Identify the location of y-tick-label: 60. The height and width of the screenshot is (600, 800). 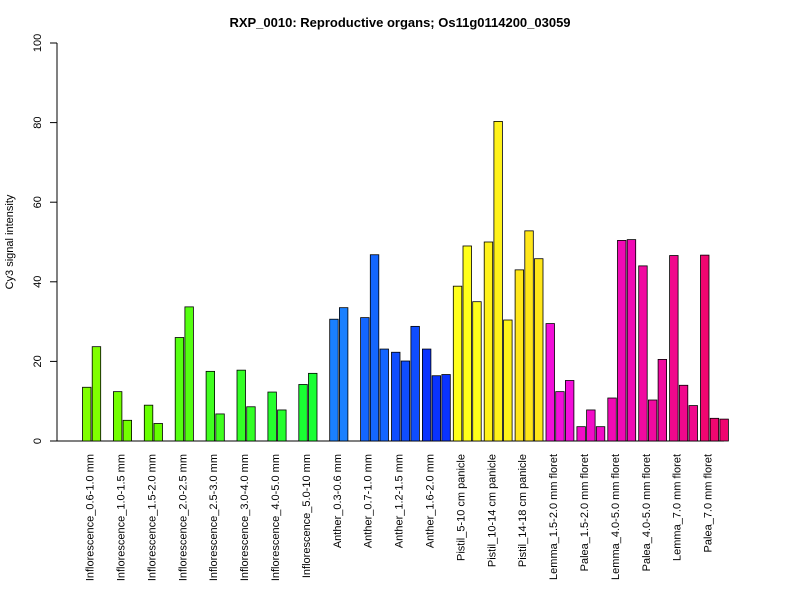
(38, 202).